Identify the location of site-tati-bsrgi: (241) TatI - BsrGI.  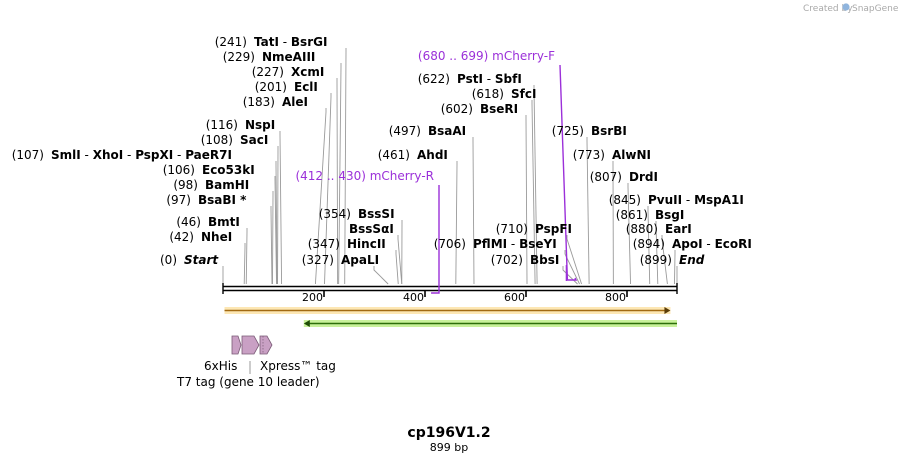
(271, 42).